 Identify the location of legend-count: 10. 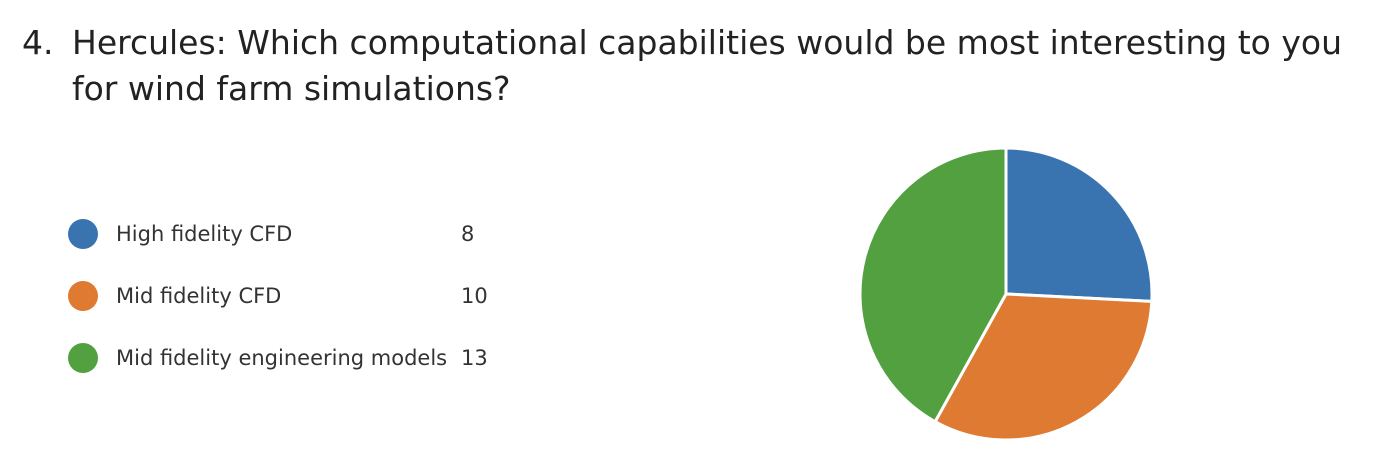
(474, 296).